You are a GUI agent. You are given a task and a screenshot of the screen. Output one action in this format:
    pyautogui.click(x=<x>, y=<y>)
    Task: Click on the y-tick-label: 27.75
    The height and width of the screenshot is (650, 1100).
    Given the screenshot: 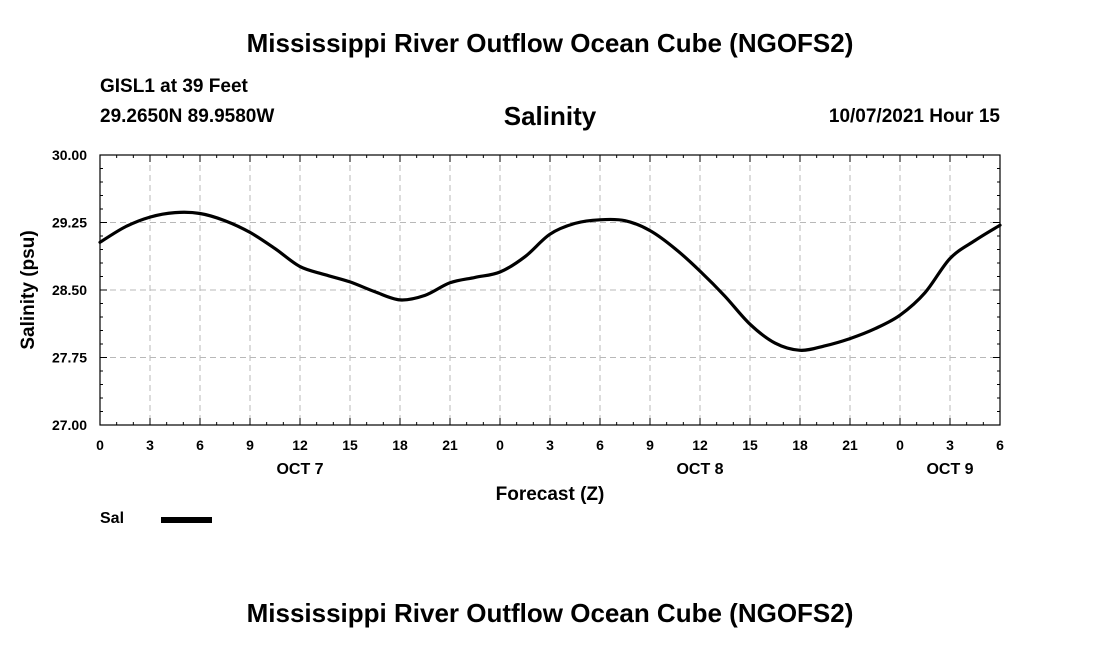 What is the action you would take?
    pyautogui.click(x=69, y=358)
    